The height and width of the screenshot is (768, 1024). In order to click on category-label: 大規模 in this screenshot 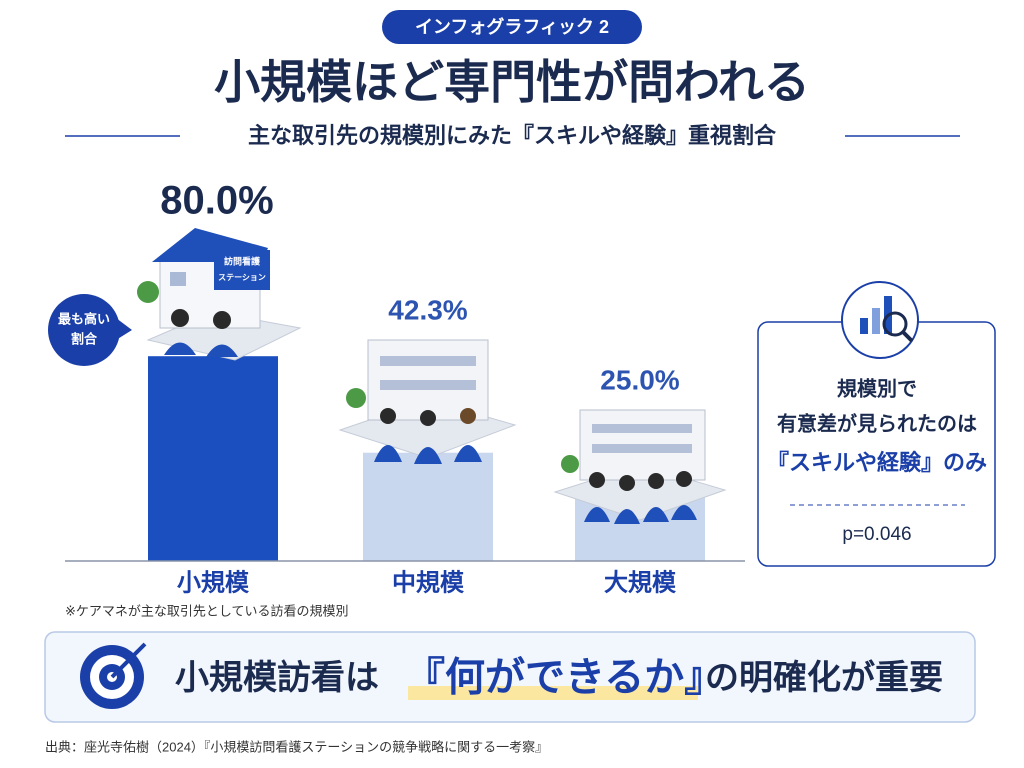, I will do `click(640, 582)`.